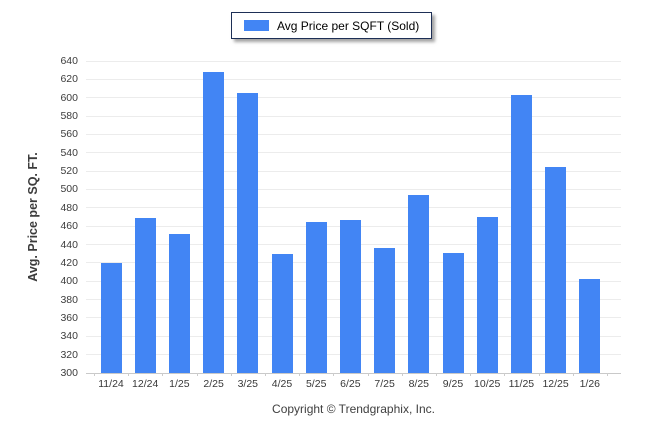  Describe the element at coordinates (69, 262) in the screenshot. I see `y-tick-label: 420` at that location.